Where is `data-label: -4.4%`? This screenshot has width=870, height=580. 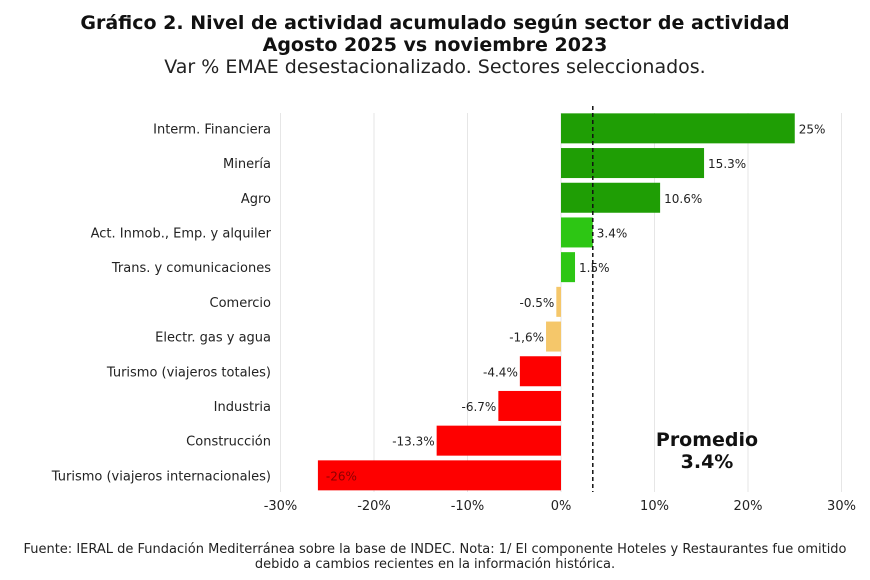 data-label: -4.4% is located at coordinates (500, 372).